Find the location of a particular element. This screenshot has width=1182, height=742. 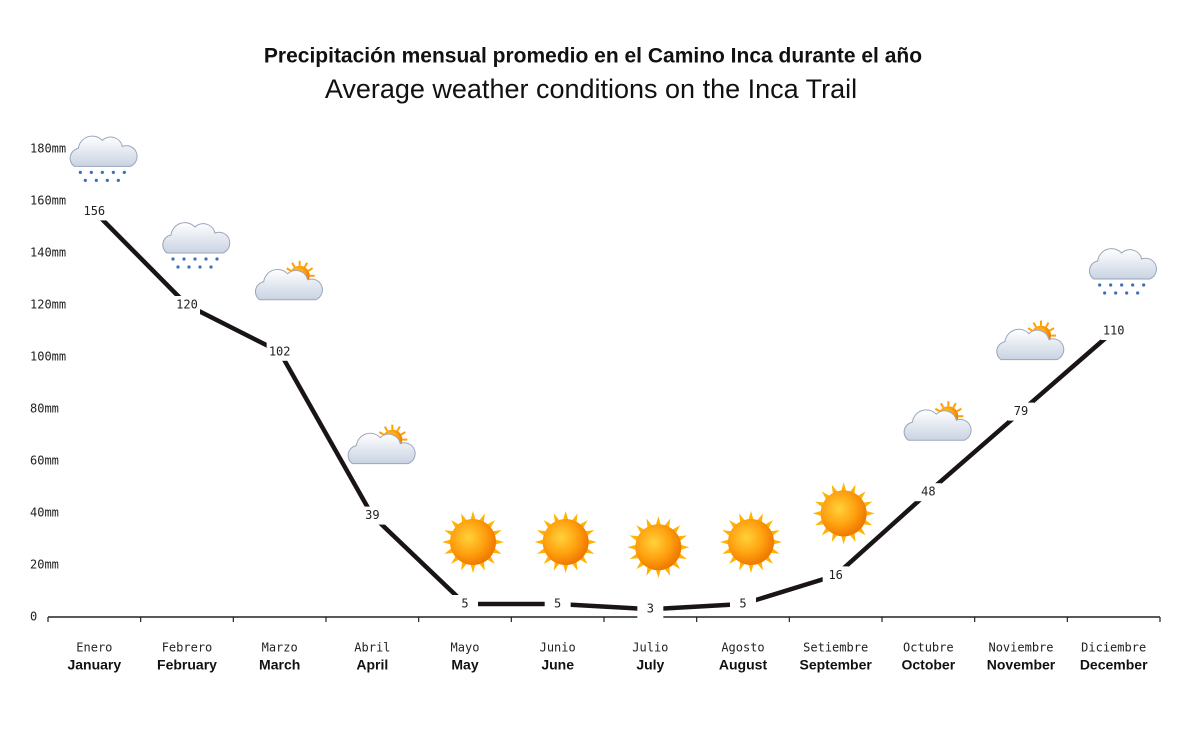

x-tick-label-en: November is located at coordinates (1021, 665).